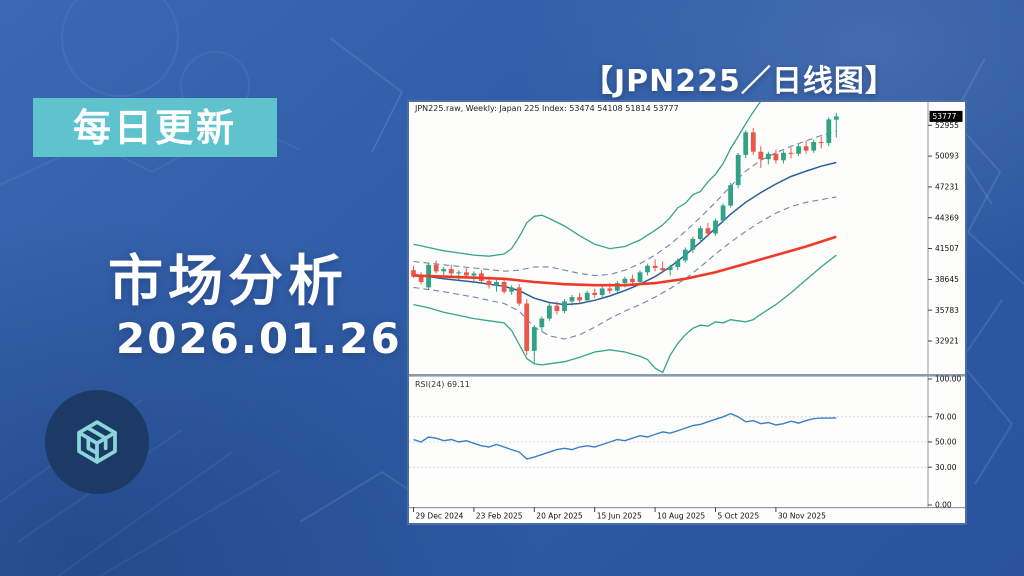 The width and height of the screenshot is (1024, 576). I want to click on rsi-indicator-label: RSI(24) 69.11, so click(442, 384).